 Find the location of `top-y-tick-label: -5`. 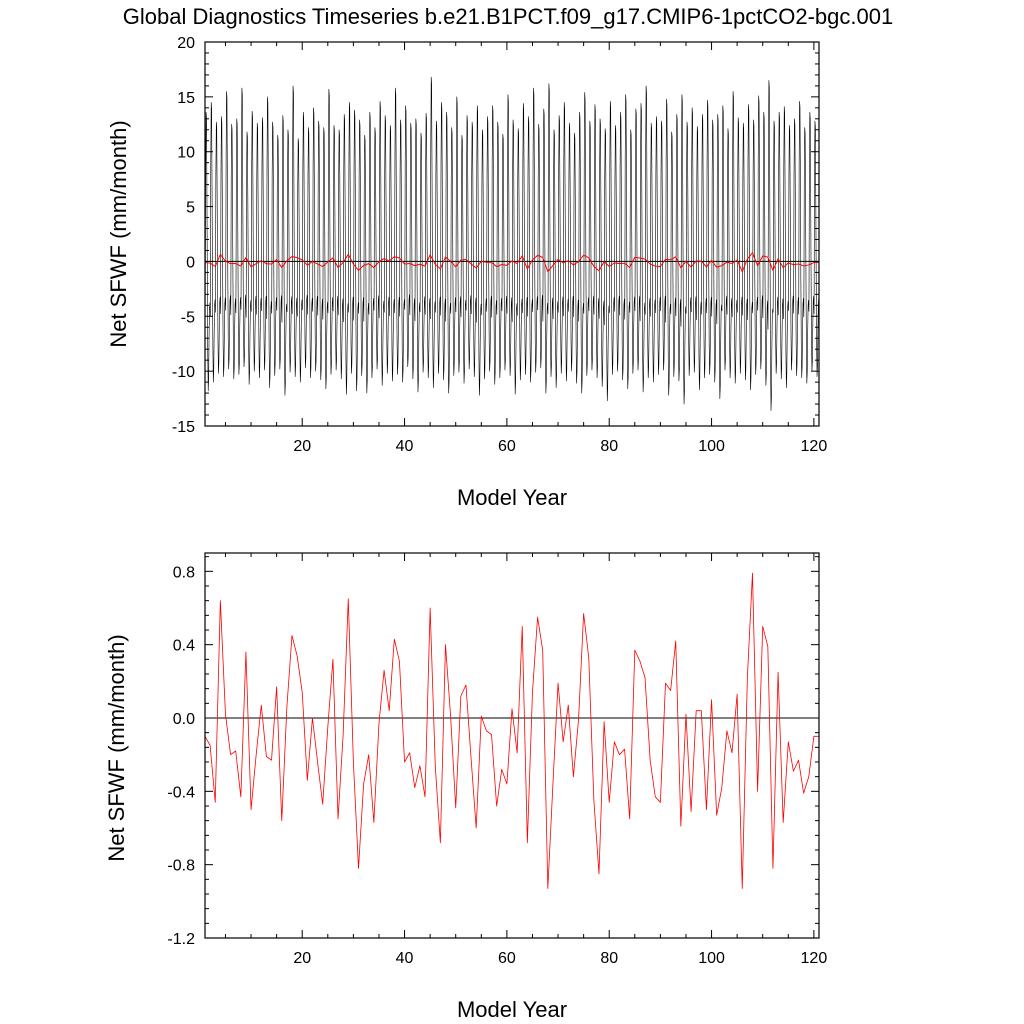

top-y-tick-label: -5 is located at coordinates (188, 317).